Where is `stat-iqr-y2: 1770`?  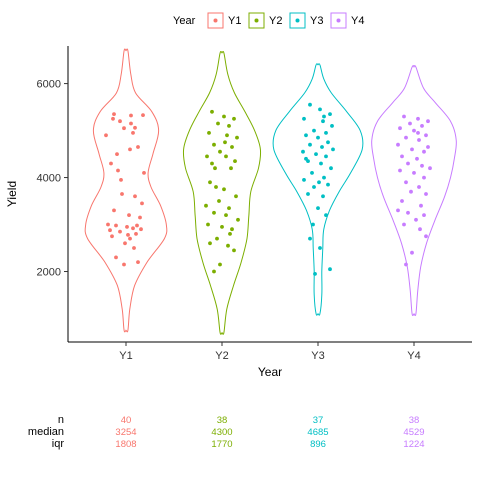
stat-iqr-y2: 1770 is located at coordinates (221, 444).